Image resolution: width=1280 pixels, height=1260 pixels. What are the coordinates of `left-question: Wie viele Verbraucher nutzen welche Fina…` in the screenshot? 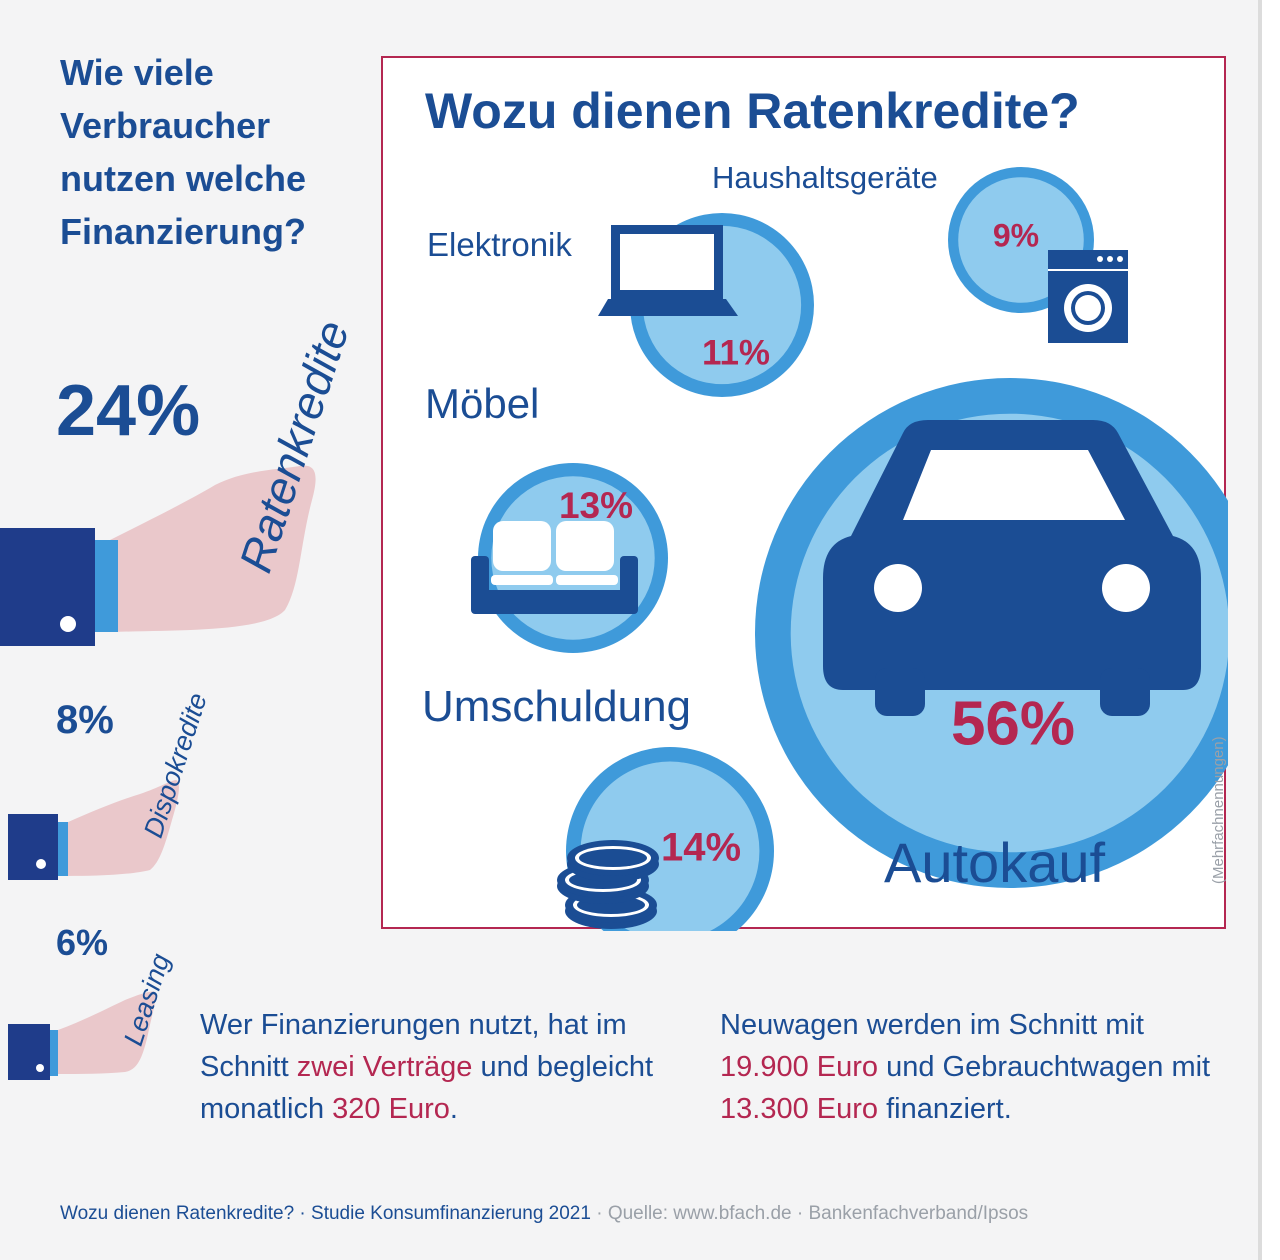 It's located at (183, 152).